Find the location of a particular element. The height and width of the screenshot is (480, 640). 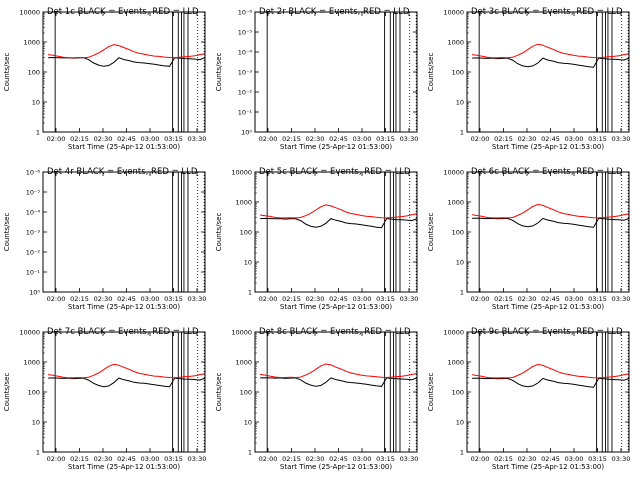

y-tick-label: 10⁻³ is located at coordinates (245, 73).